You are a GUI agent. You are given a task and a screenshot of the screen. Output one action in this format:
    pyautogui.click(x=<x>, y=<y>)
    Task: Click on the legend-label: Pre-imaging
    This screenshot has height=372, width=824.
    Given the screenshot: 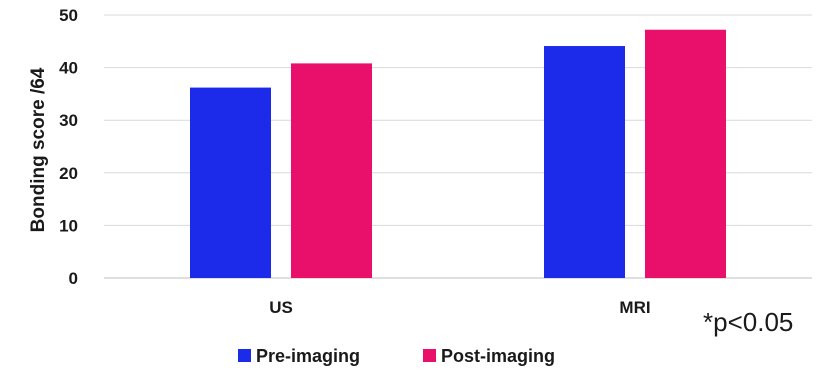 What is the action you would take?
    pyautogui.click(x=308, y=356)
    